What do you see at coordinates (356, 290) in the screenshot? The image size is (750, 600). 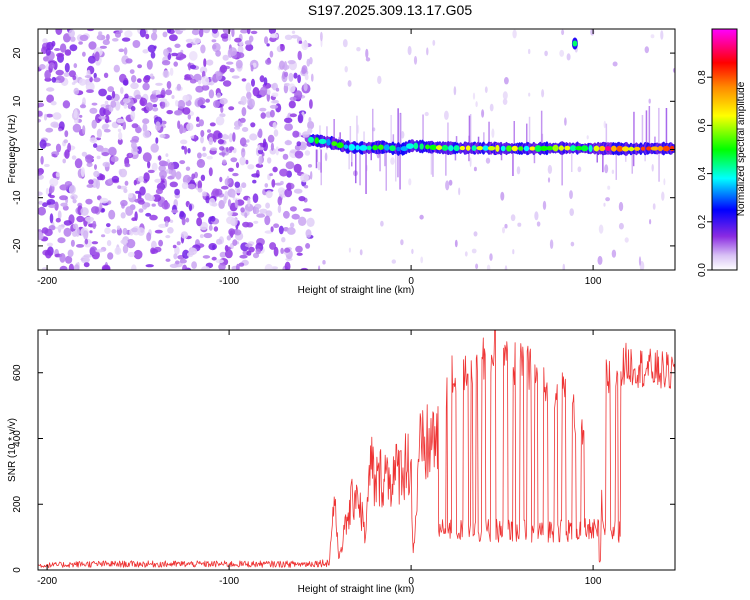 I see `spectrogram-x-label: Height of straight line (km)` at bounding box center [356, 290].